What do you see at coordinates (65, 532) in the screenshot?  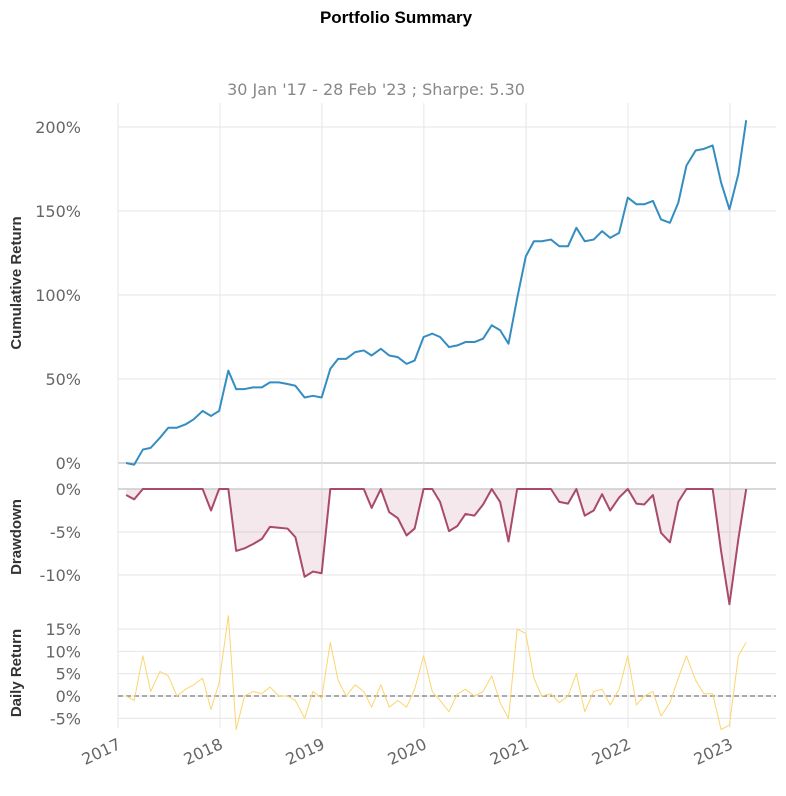 I see `drawdown-ytick-label: -5%` at bounding box center [65, 532].